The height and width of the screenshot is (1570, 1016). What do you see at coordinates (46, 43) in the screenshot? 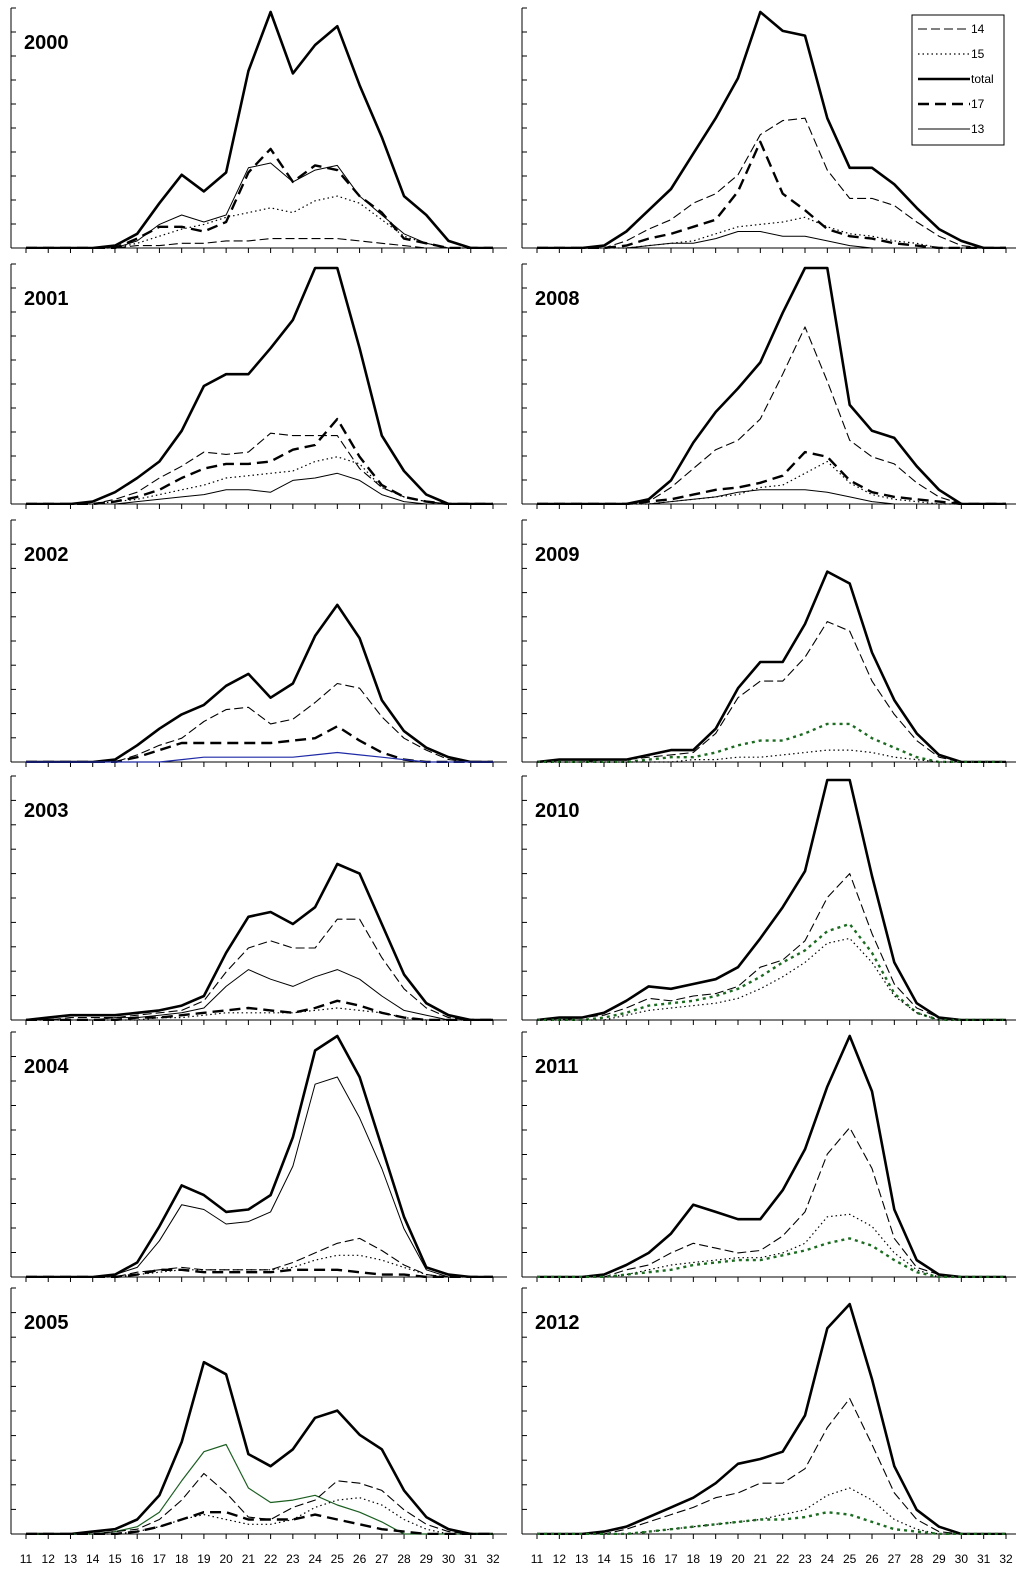
I see `panel-title: 2000` at bounding box center [46, 43].